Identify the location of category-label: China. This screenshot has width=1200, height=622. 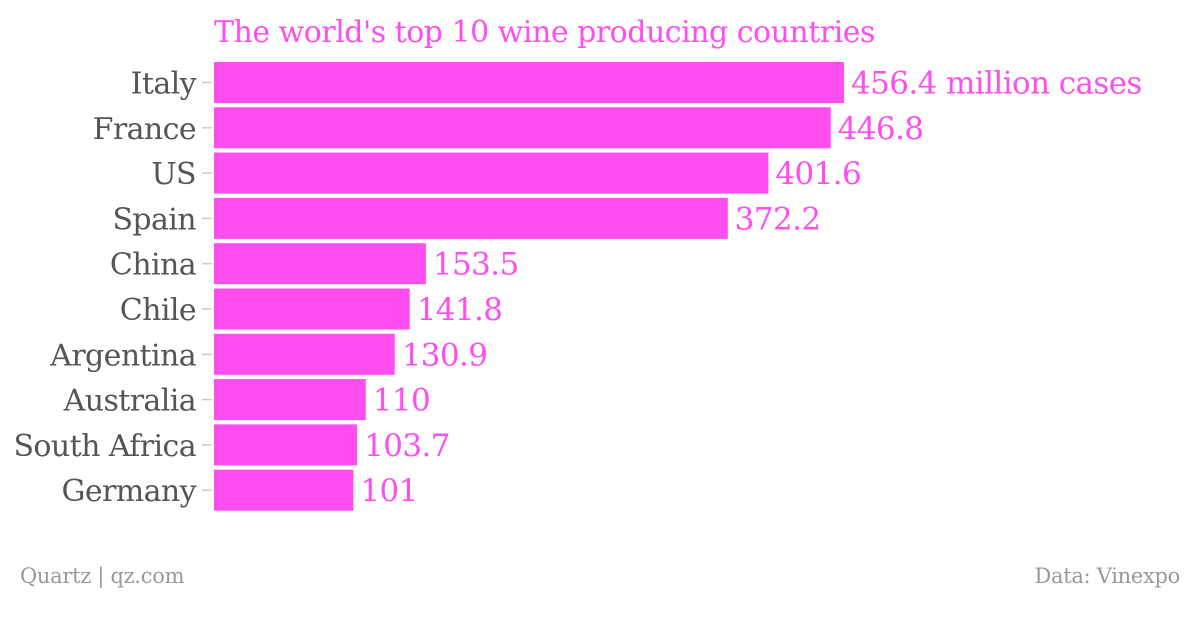
(153, 265).